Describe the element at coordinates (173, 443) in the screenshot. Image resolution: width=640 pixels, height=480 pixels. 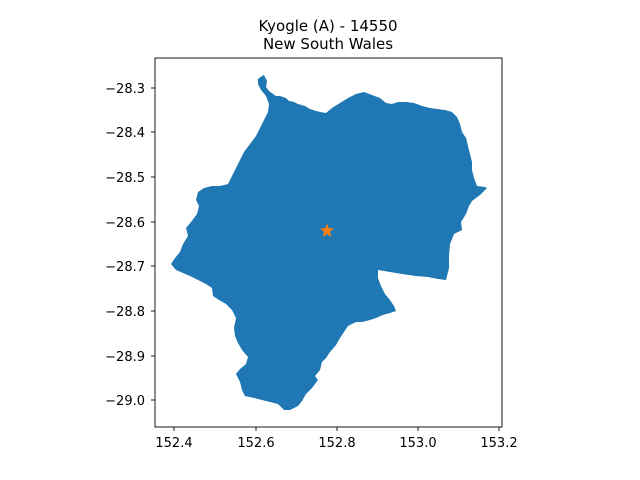
I see `x-tick-label: 152.4` at that location.